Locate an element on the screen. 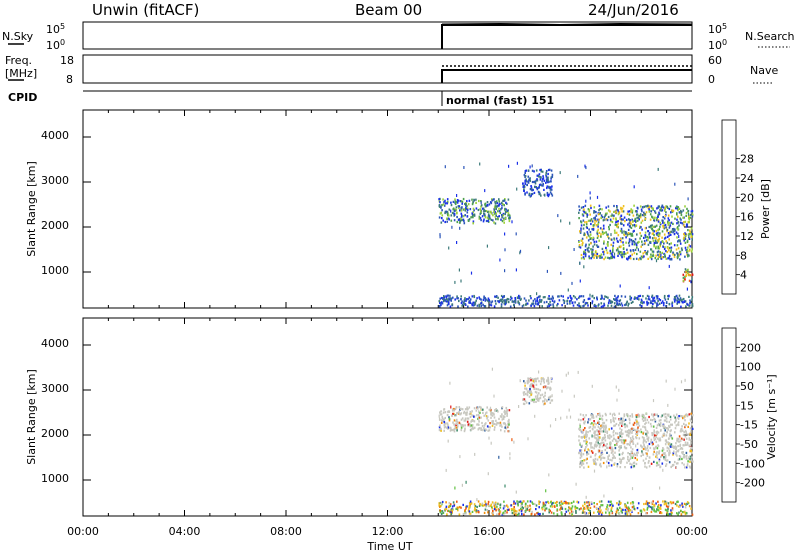  colorbar-tick-label: 100 is located at coordinates (750, 367).